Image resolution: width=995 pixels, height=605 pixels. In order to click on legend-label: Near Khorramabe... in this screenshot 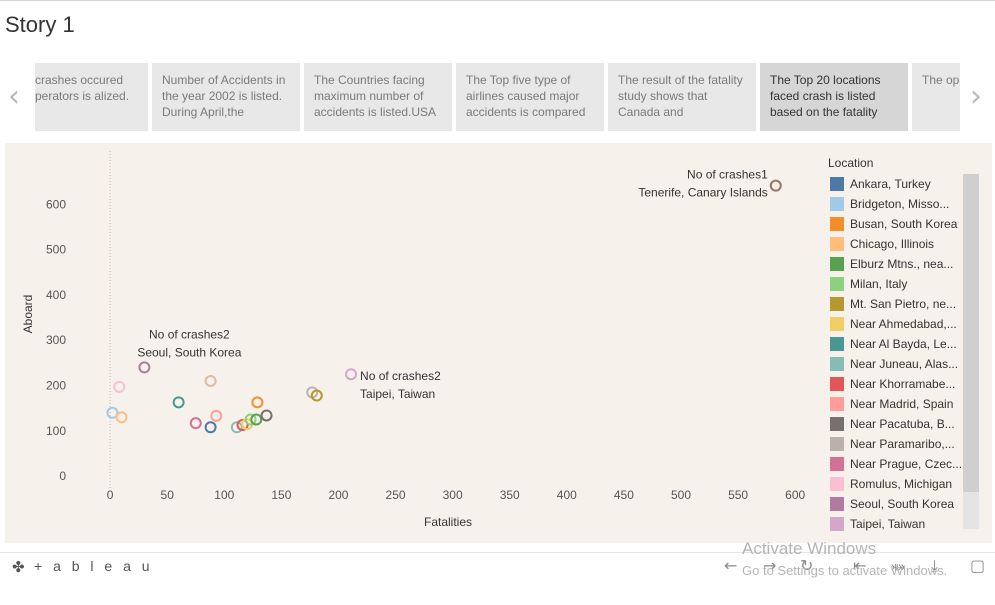, I will do `click(903, 384)`.